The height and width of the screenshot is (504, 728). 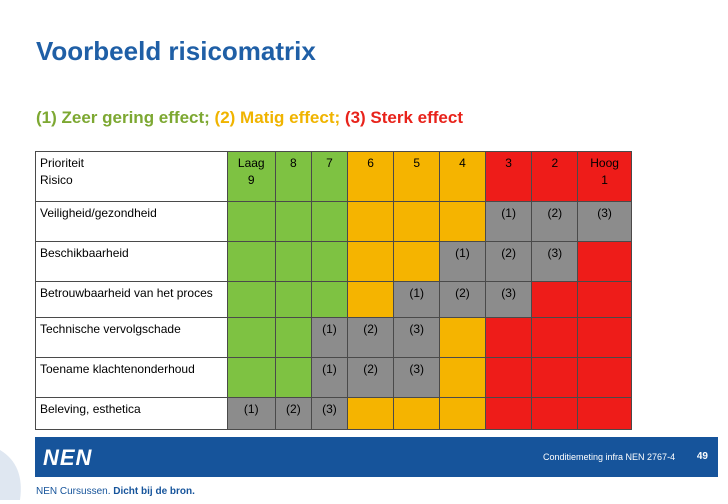 I want to click on tagline-brand: NEN Cursussen., so click(x=73, y=491).